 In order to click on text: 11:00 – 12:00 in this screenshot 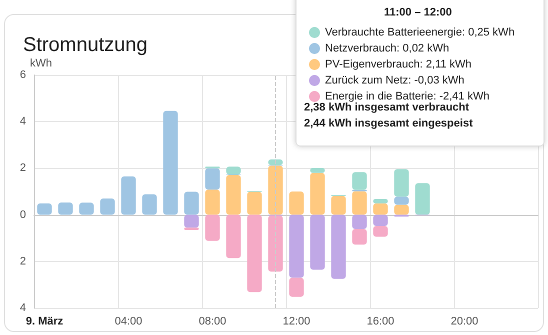, I will do `click(418, 12)`.